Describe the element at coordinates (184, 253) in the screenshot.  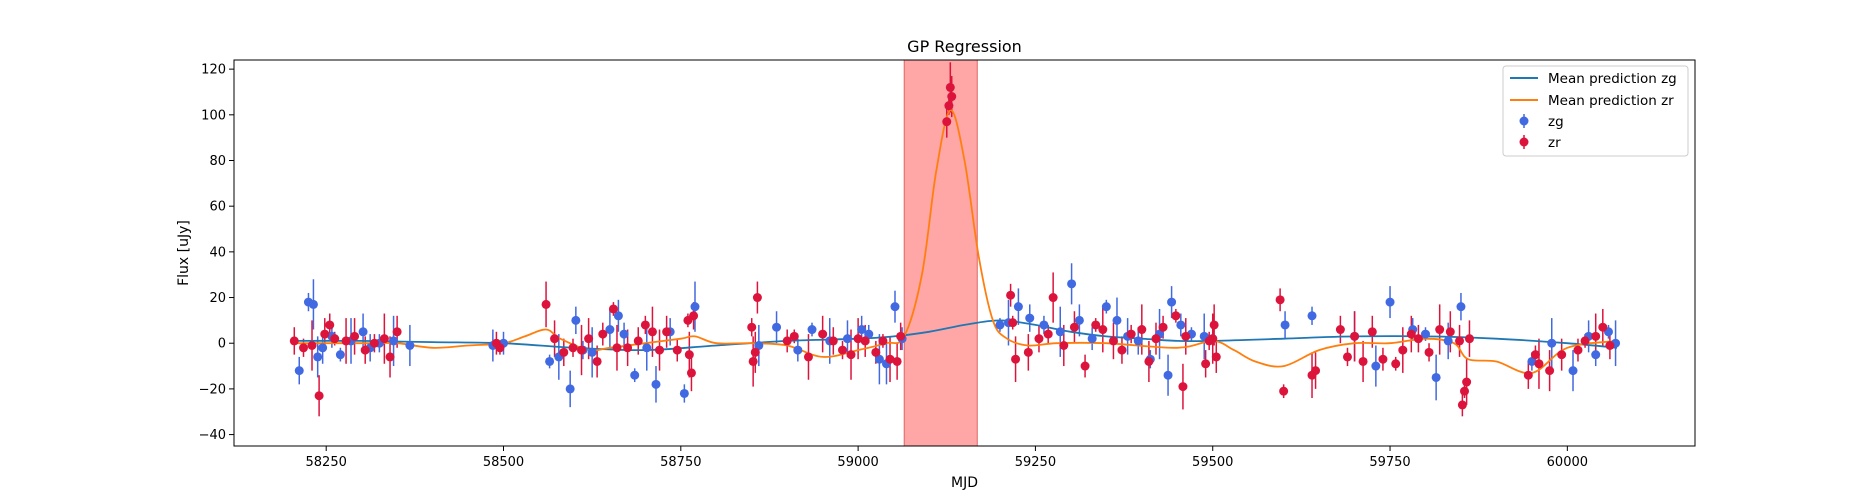
I see `y-axis-label: Flux [uJy]` at that location.